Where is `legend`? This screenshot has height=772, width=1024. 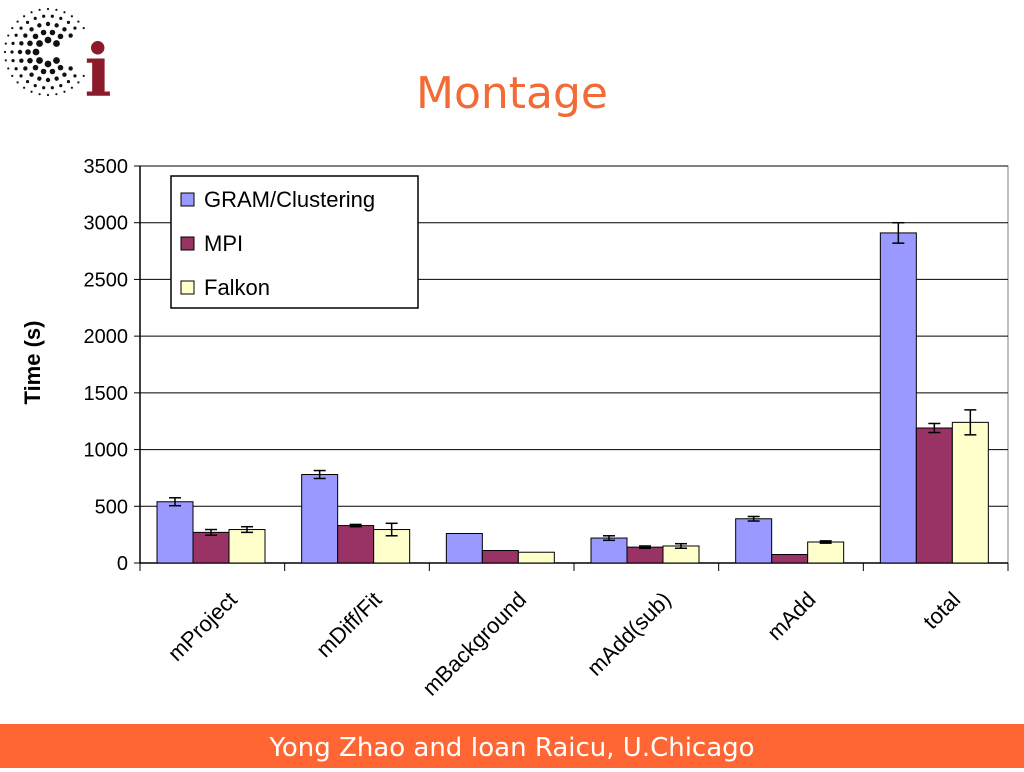
legend is located at coordinates (294, 242).